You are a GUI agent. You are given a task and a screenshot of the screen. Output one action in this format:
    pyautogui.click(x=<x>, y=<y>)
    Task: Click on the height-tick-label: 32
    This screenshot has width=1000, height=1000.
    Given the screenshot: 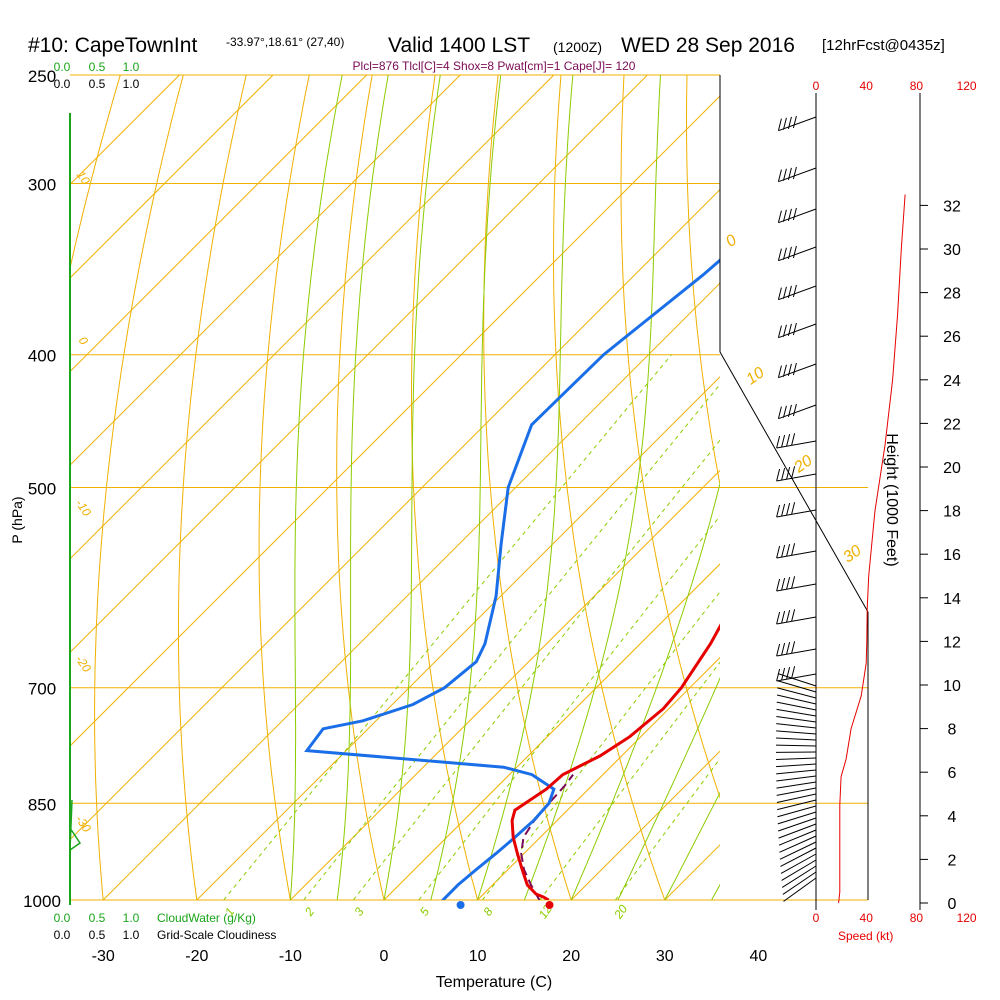 What is the action you would take?
    pyautogui.click(x=952, y=206)
    